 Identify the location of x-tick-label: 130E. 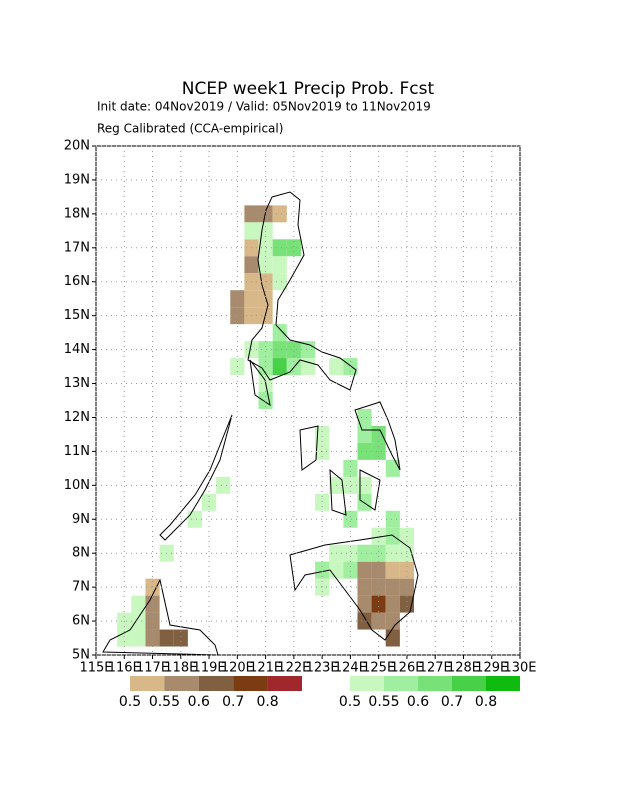
(519, 668).